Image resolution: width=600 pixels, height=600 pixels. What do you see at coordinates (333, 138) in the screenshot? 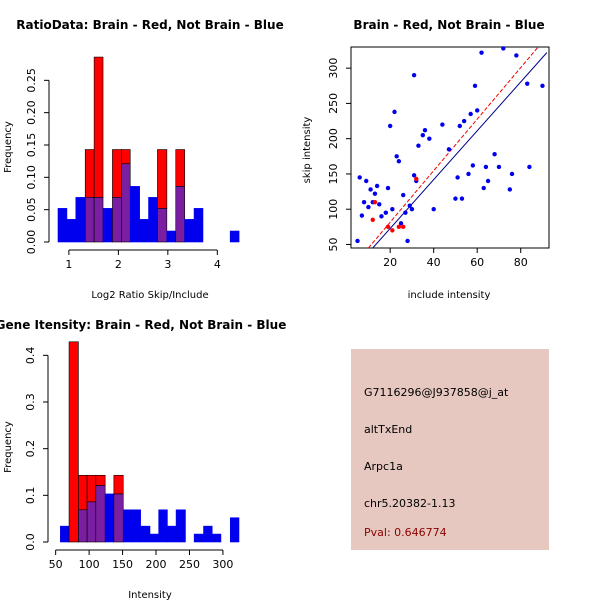
I see `scatter-y-tick-label: 200` at bounding box center [333, 138].